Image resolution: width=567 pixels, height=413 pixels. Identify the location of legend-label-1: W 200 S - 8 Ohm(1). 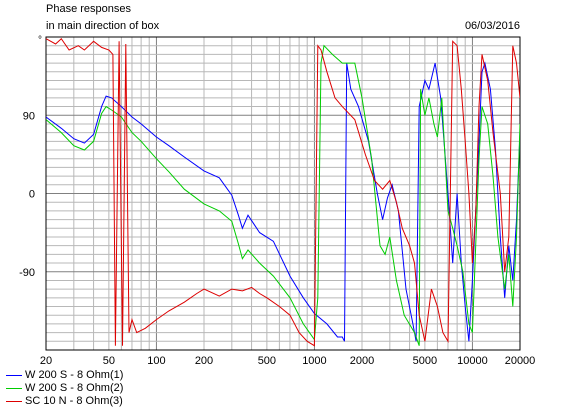
(74, 375).